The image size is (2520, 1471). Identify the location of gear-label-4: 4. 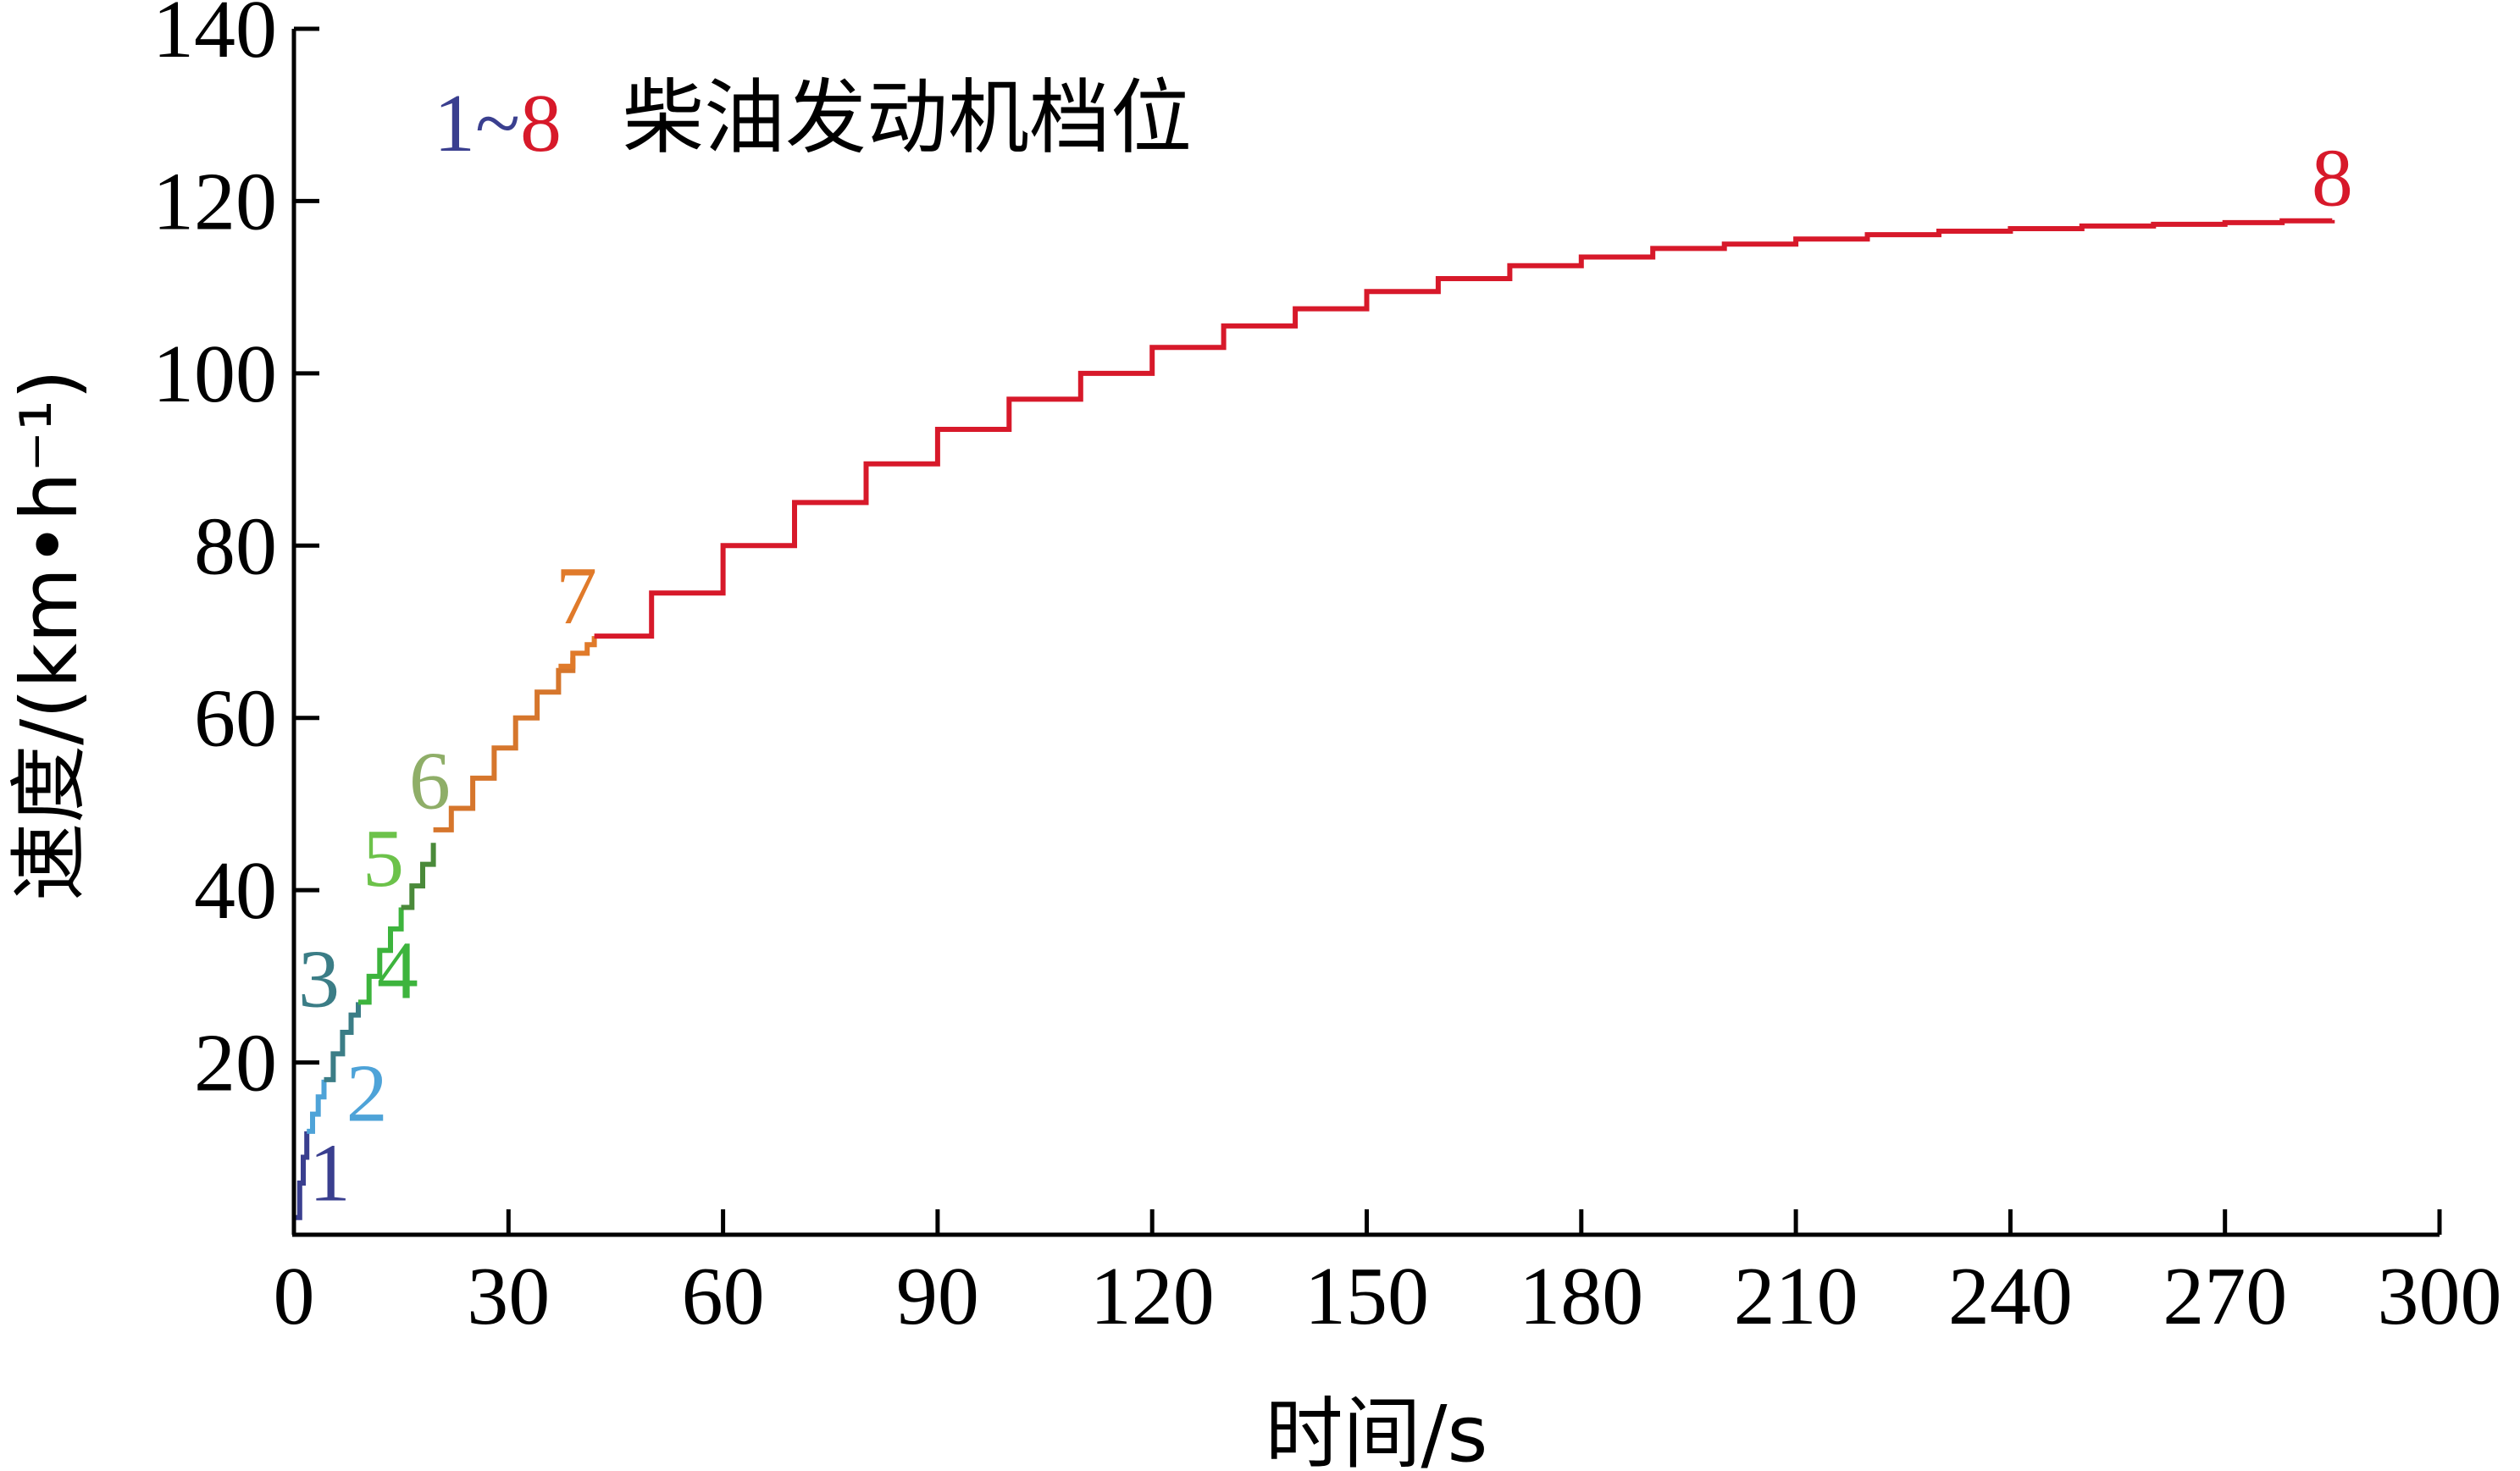
(397, 970).